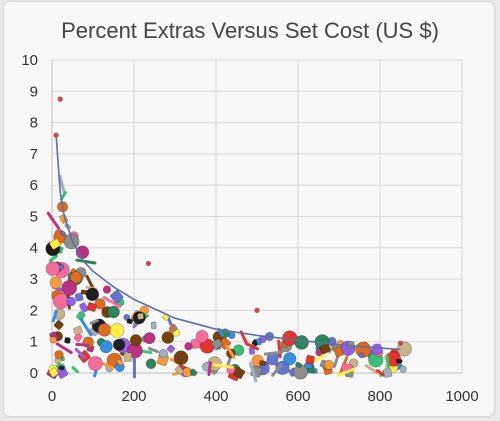 The width and height of the screenshot is (500, 421). I want to click on y-tick-label: 4, so click(34, 248).